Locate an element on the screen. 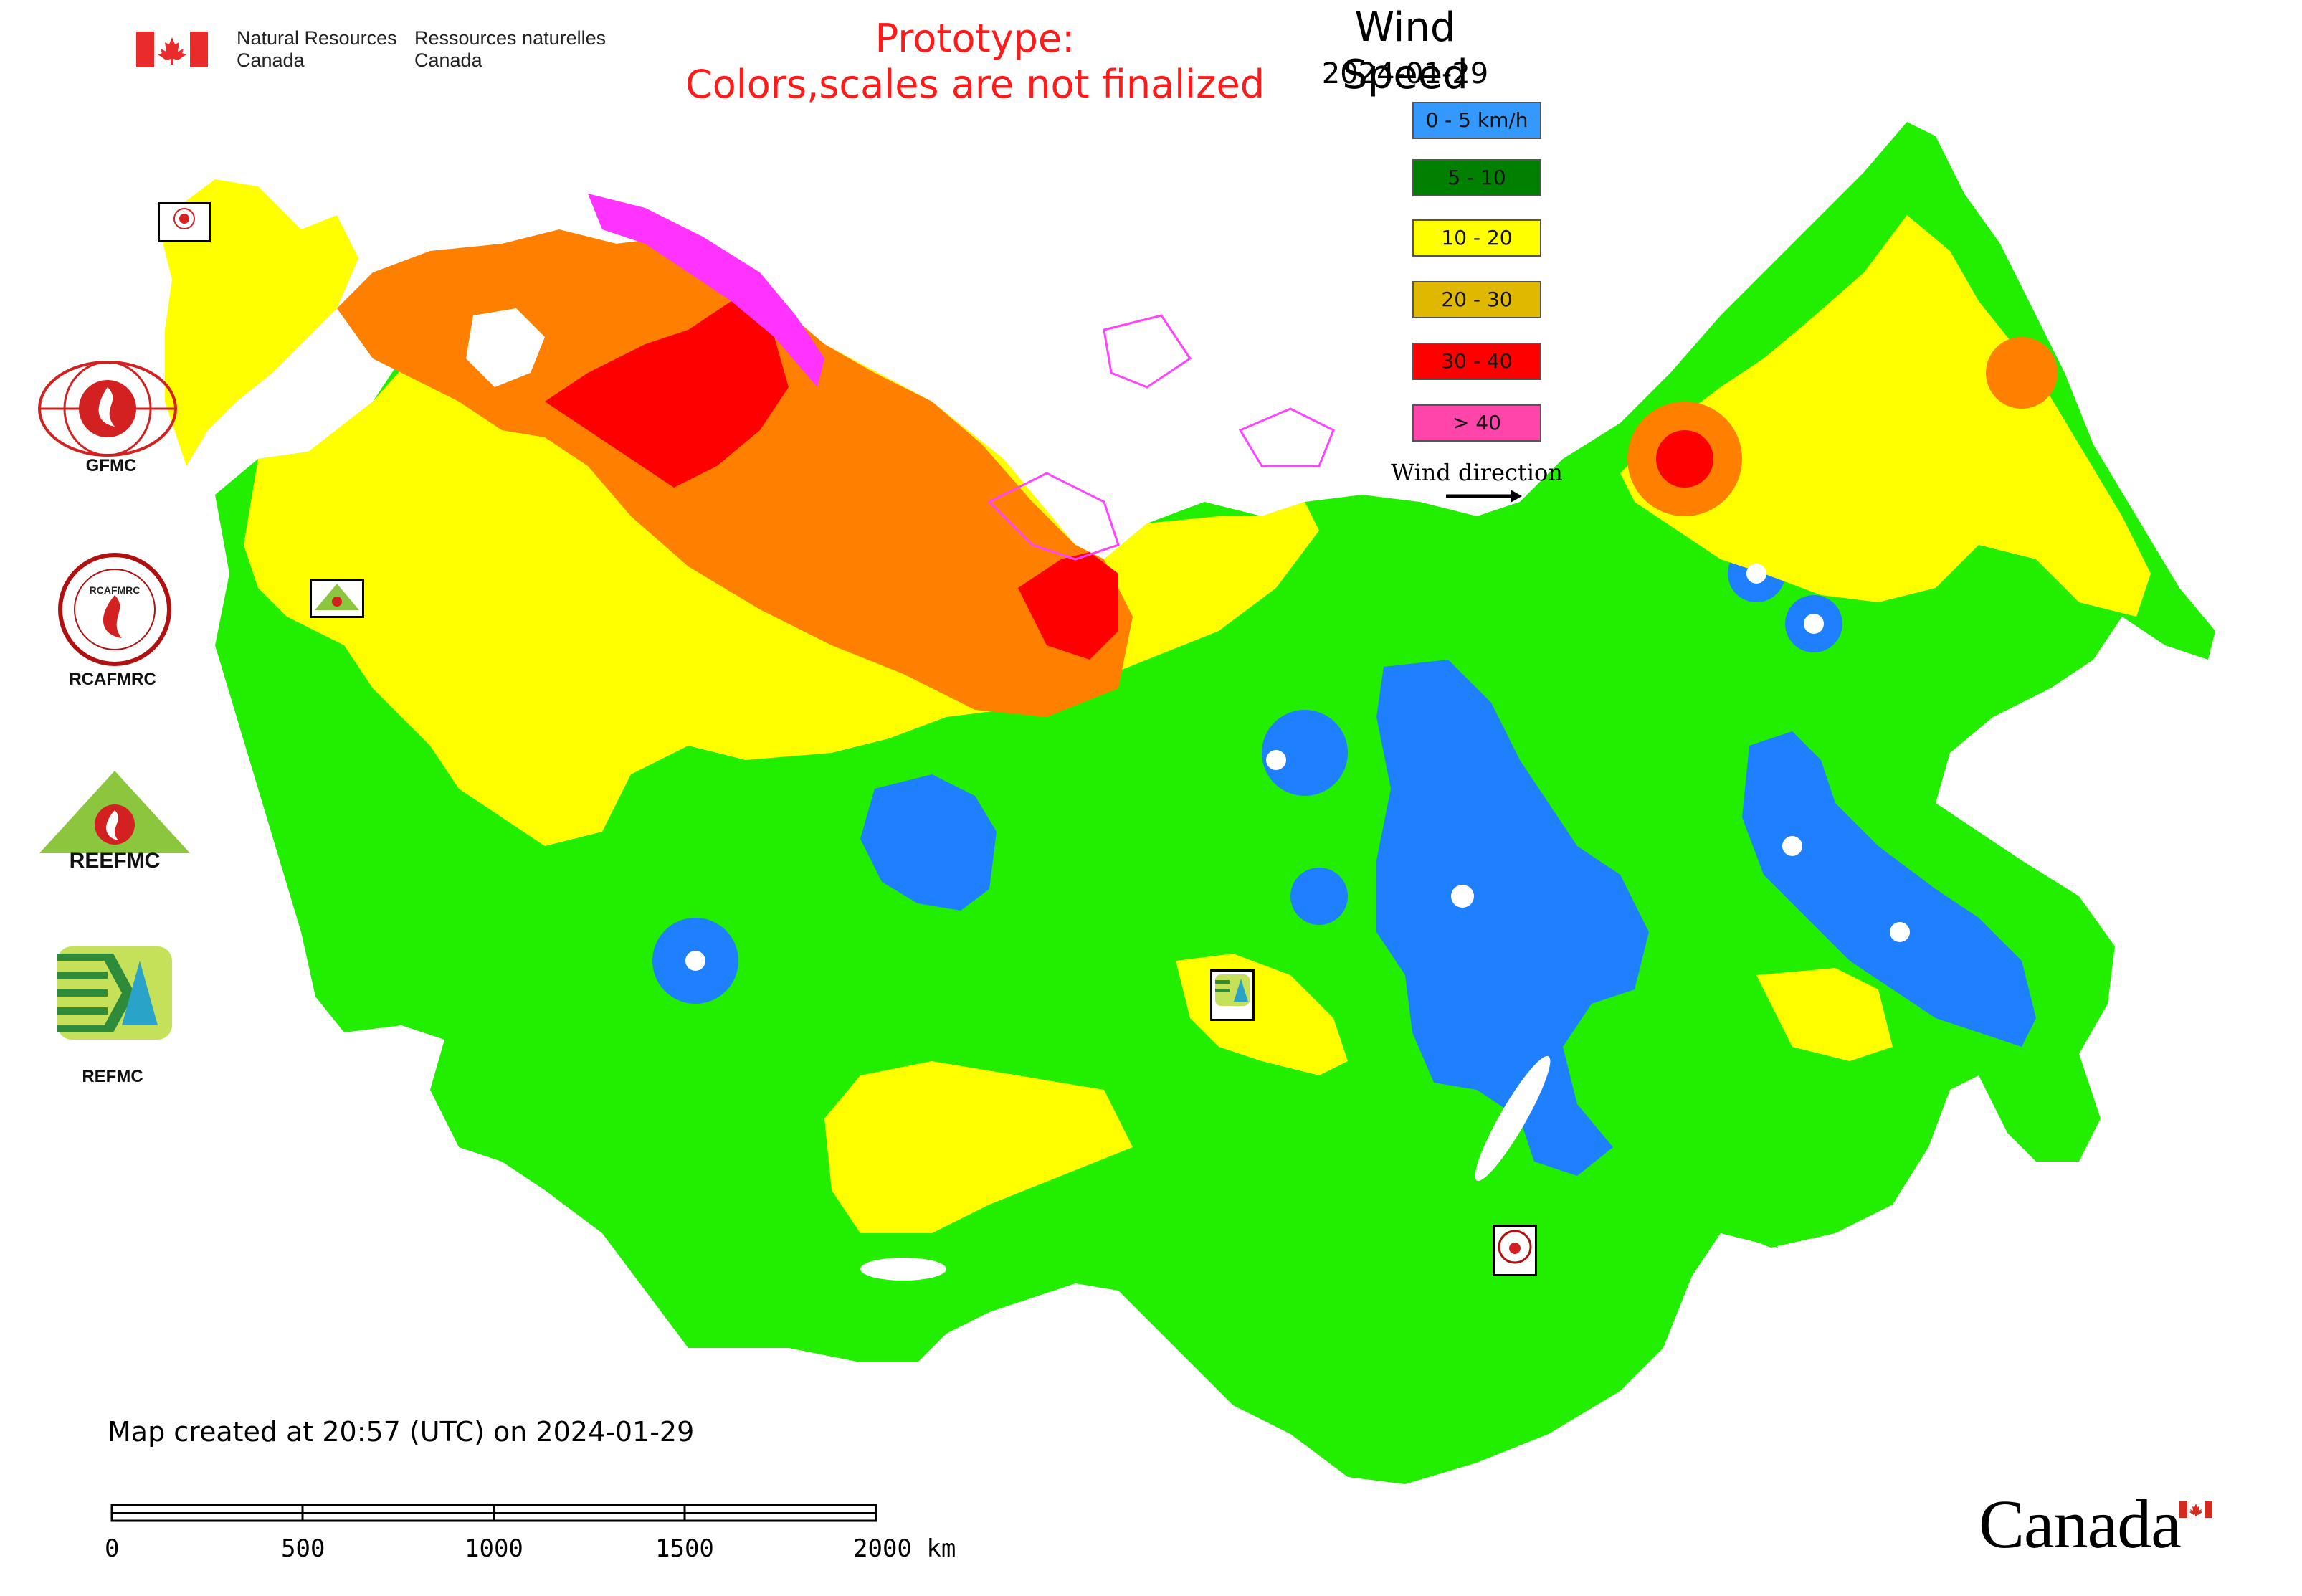 This screenshot has height=1596, width=2302. zone-yellow-east is located at coordinates (1885, 416).